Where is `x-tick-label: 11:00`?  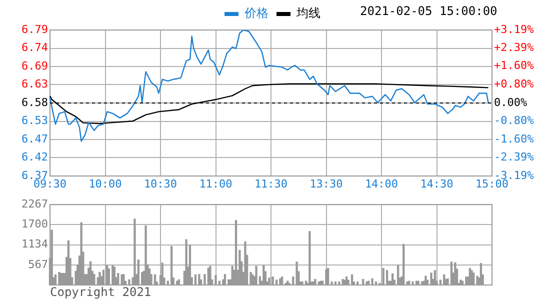
x-tick-label: 11:00 is located at coordinates (215, 183).